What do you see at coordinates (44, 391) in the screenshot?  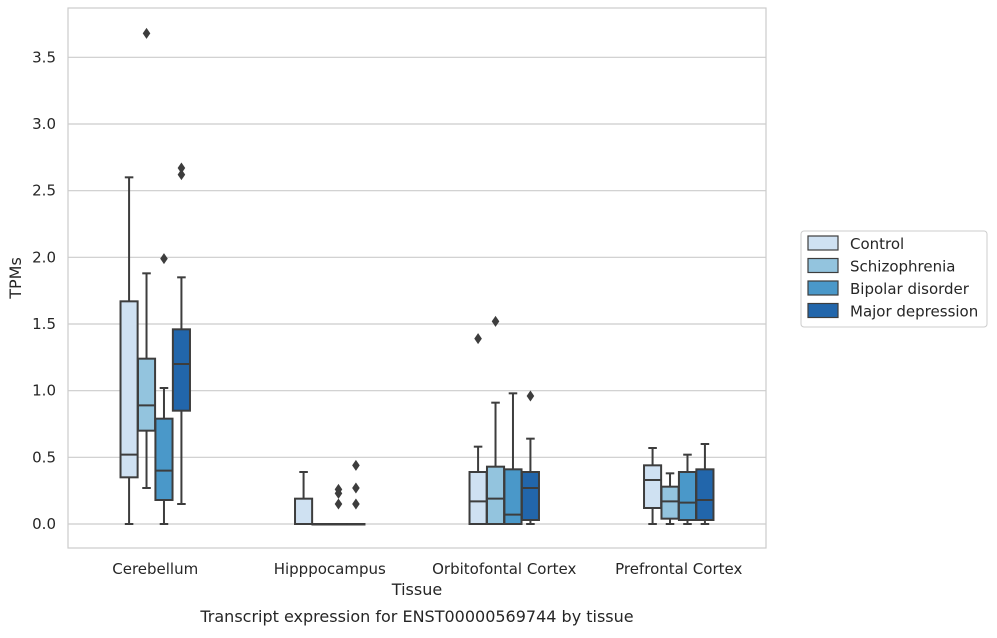 I see `y-tick-label: 1.0` at bounding box center [44, 391].